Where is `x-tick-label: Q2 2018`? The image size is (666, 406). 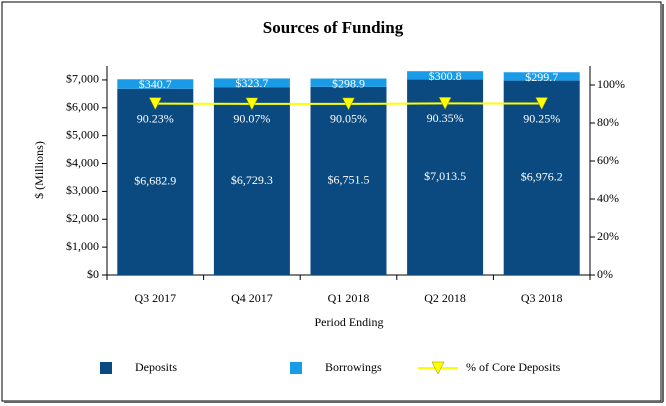 x-tick-label: Q2 2018 is located at coordinates (445, 298).